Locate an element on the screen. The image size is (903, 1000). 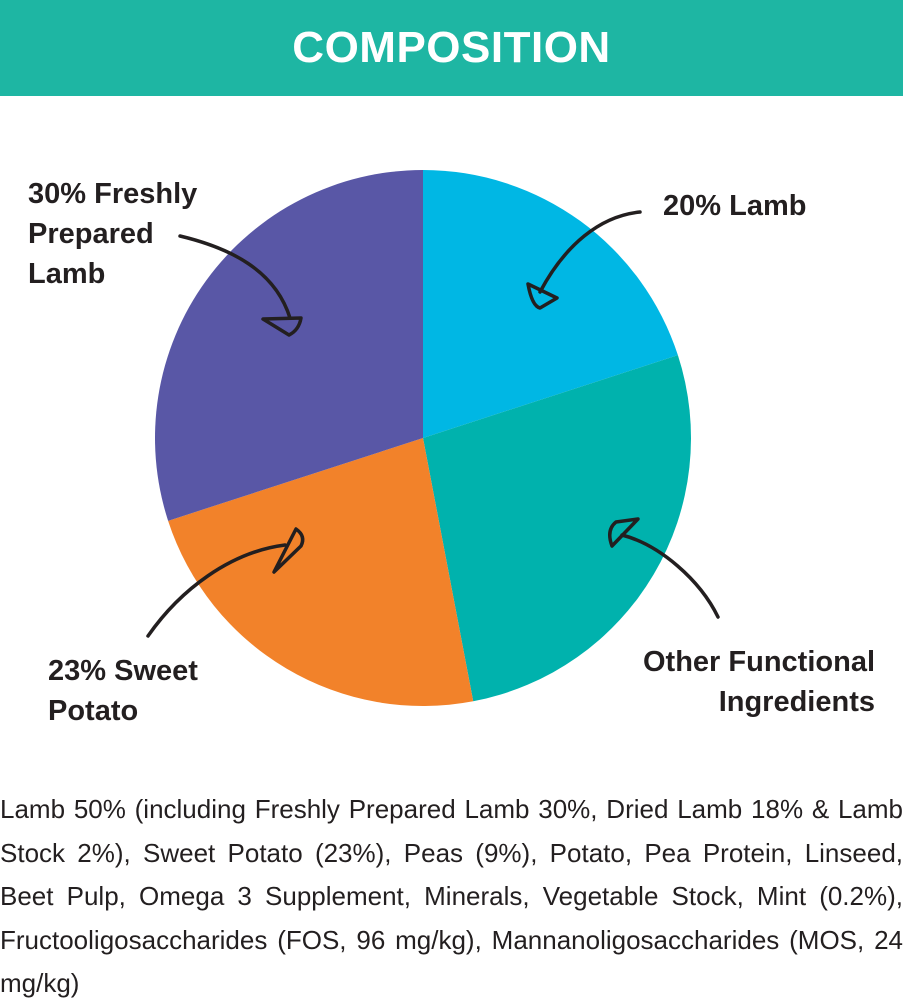
callout-line: Prepared is located at coordinates (91, 234).